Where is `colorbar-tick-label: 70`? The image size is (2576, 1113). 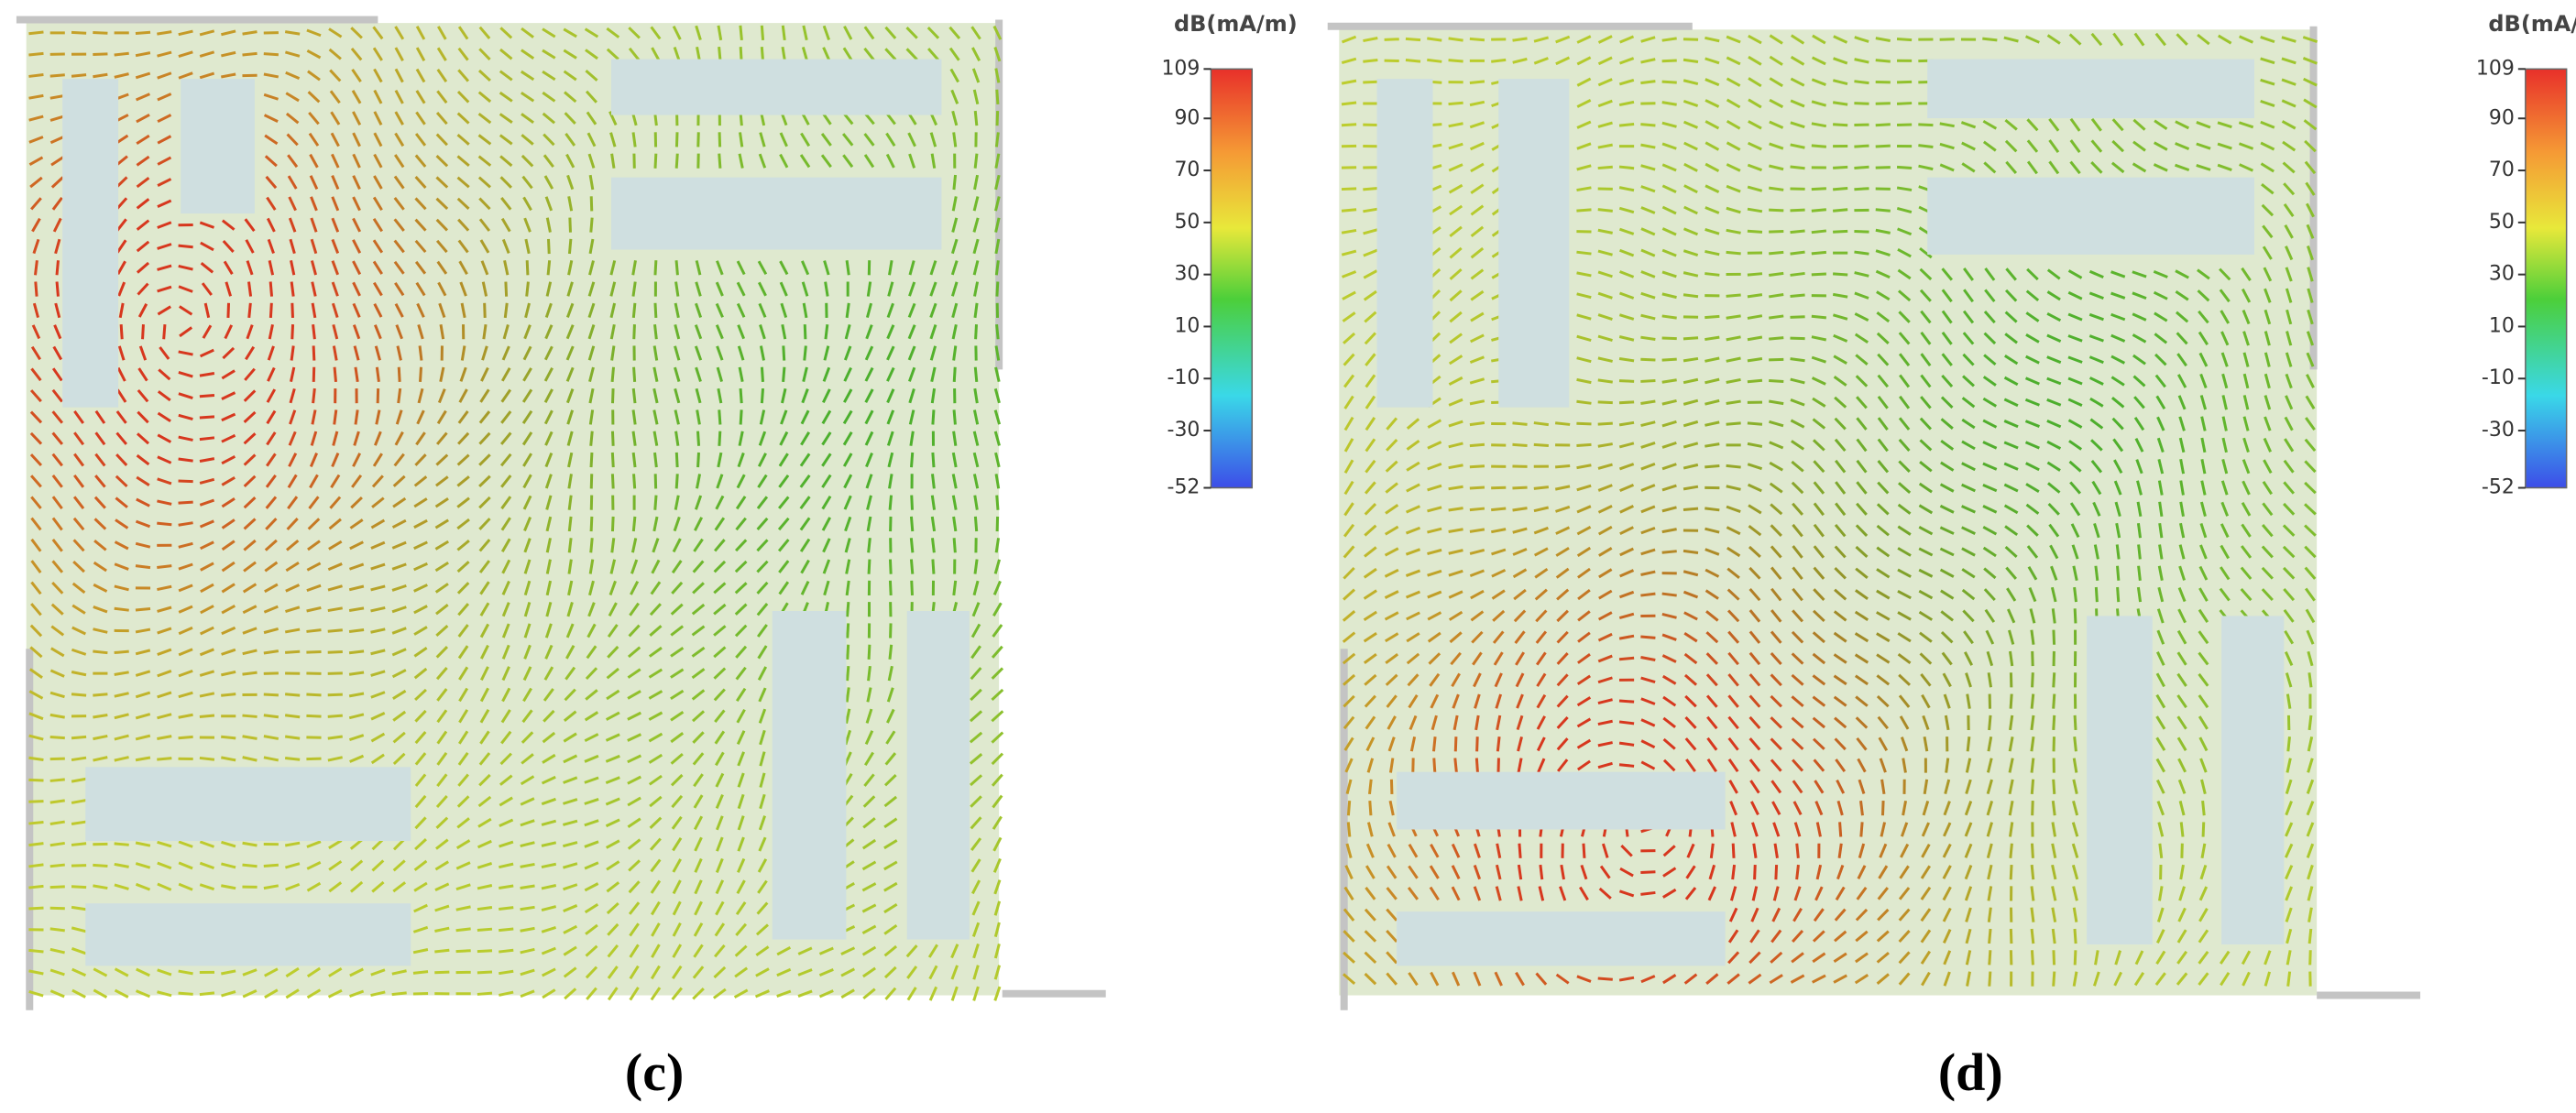 colorbar-tick-label: 70 is located at coordinates (1187, 169).